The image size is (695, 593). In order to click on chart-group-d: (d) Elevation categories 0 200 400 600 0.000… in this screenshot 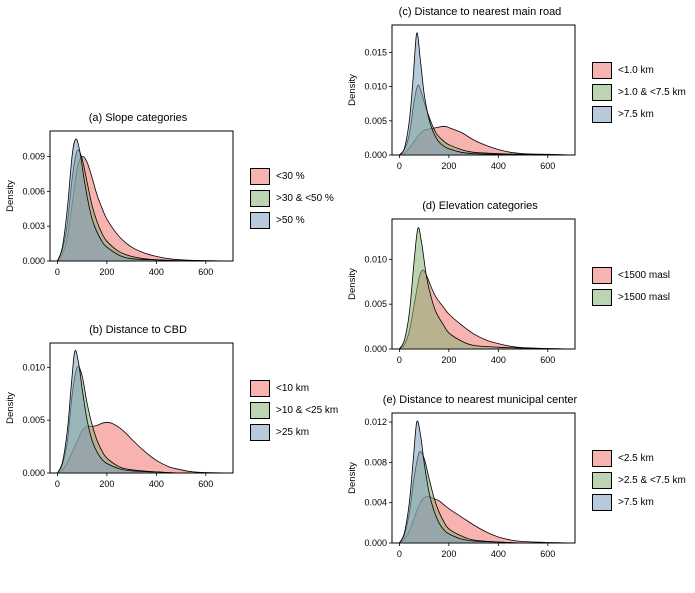, I will do `click(508, 286)`.